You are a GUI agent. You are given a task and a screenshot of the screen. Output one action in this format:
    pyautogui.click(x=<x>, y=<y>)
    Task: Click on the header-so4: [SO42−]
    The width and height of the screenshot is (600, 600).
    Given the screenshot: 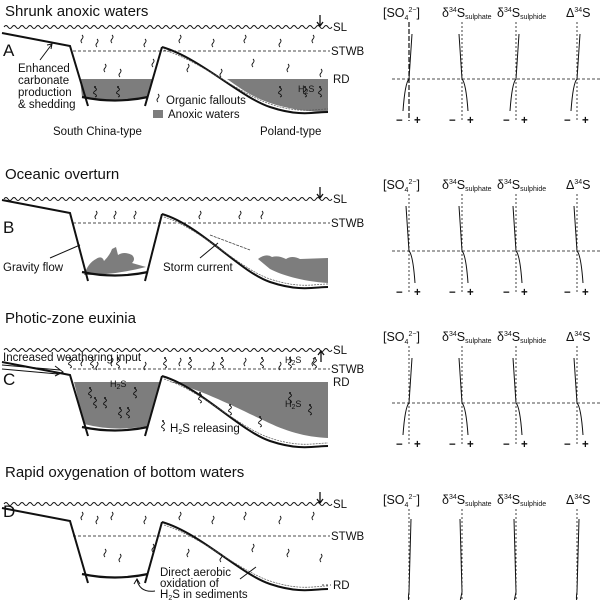 What is the action you would take?
    pyautogui.click(x=401, y=338)
    